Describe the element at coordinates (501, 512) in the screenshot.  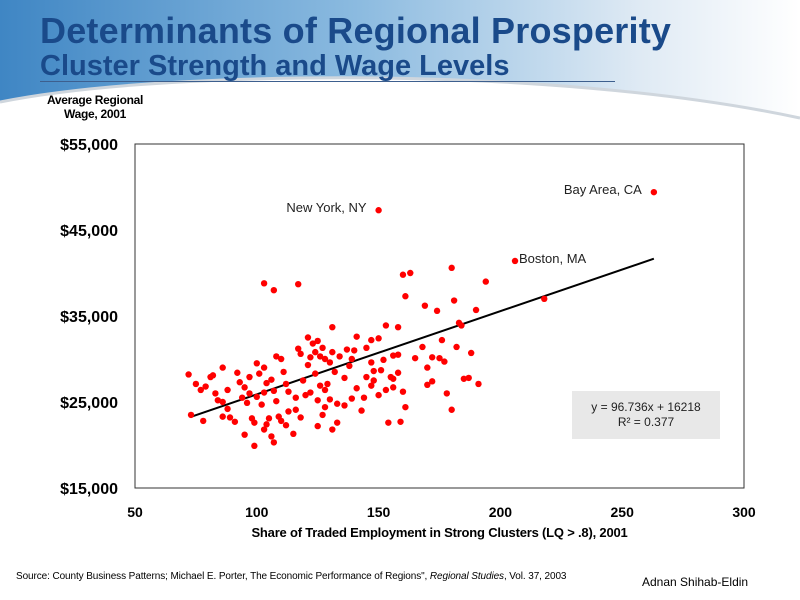
I see `x-tick-label: 200` at that location.